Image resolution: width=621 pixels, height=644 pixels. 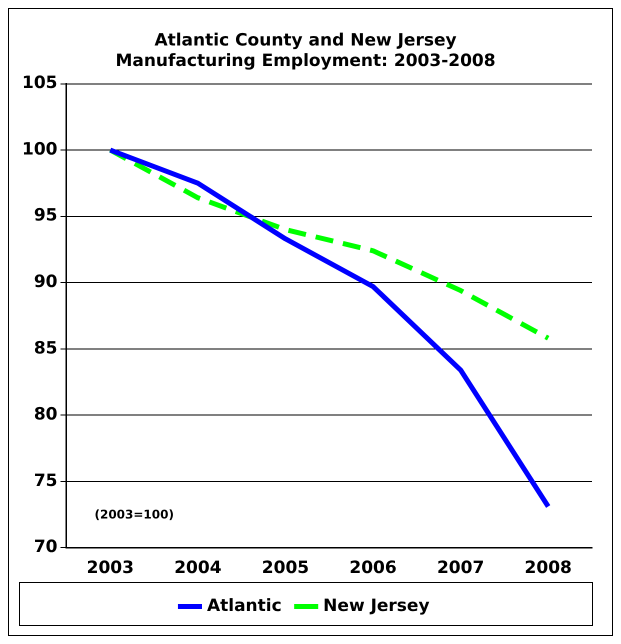 I want to click on x-tick-label: 2004, so click(x=198, y=568).